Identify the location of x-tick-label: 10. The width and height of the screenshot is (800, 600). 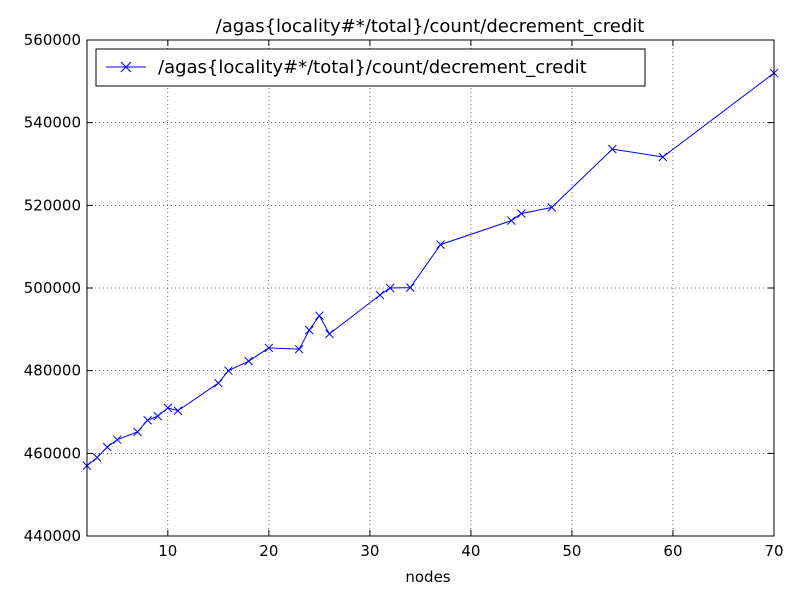
(167, 551).